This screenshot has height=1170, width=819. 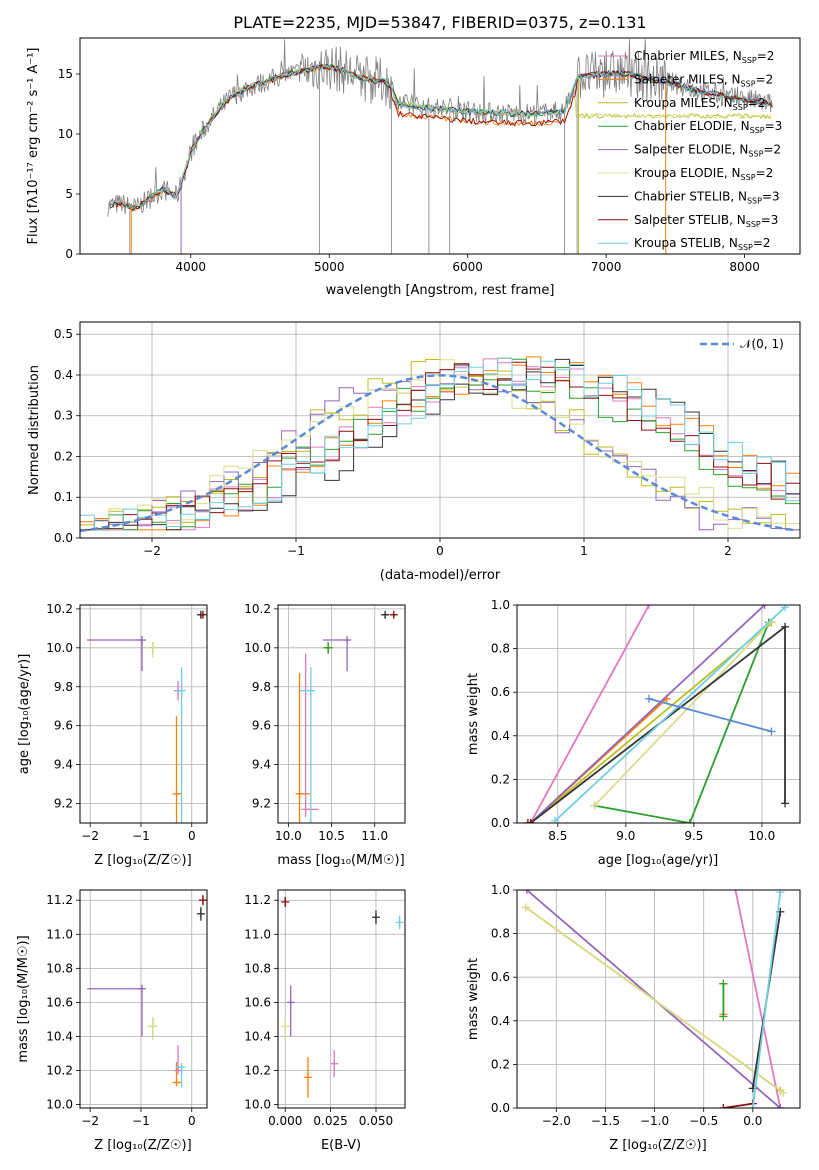 What do you see at coordinates (707, 197) in the screenshot?
I see `legend-label-chabrier-stelib: Chabrier STELIB, NSSP=3` at bounding box center [707, 197].